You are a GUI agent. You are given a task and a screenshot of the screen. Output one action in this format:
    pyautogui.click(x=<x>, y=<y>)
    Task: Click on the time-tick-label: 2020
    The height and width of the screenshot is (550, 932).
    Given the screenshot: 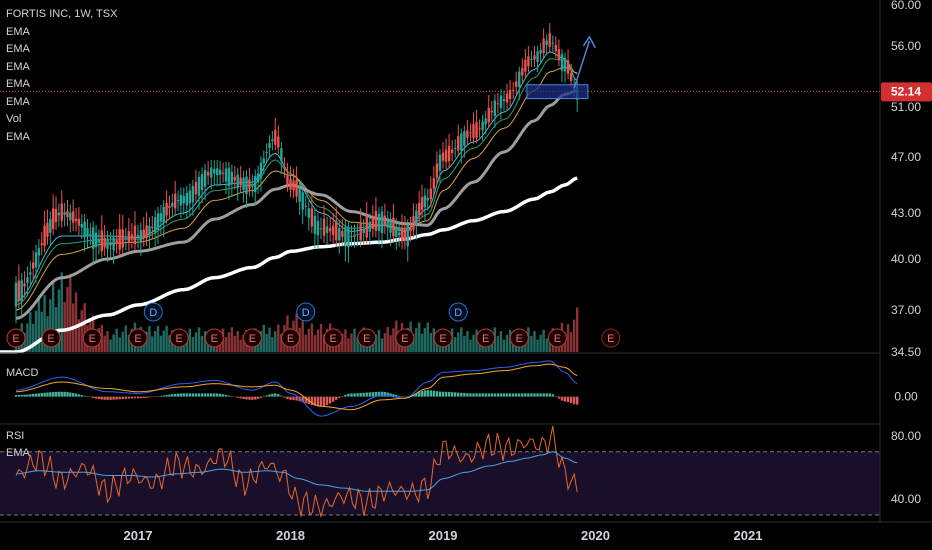 What is the action you would take?
    pyautogui.click(x=595, y=535)
    